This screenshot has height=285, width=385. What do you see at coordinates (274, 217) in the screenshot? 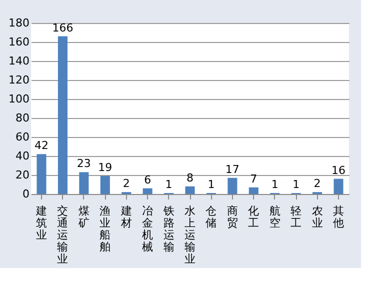
I see `x-tick-label: 航空` at bounding box center [274, 217].